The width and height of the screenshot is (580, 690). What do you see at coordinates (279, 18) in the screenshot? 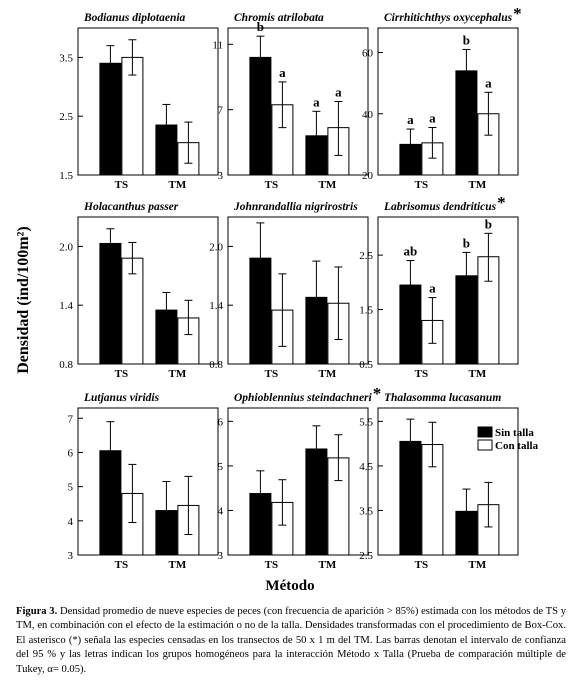
I see `subplot-title: Chromis atrilobata` at bounding box center [279, 18].